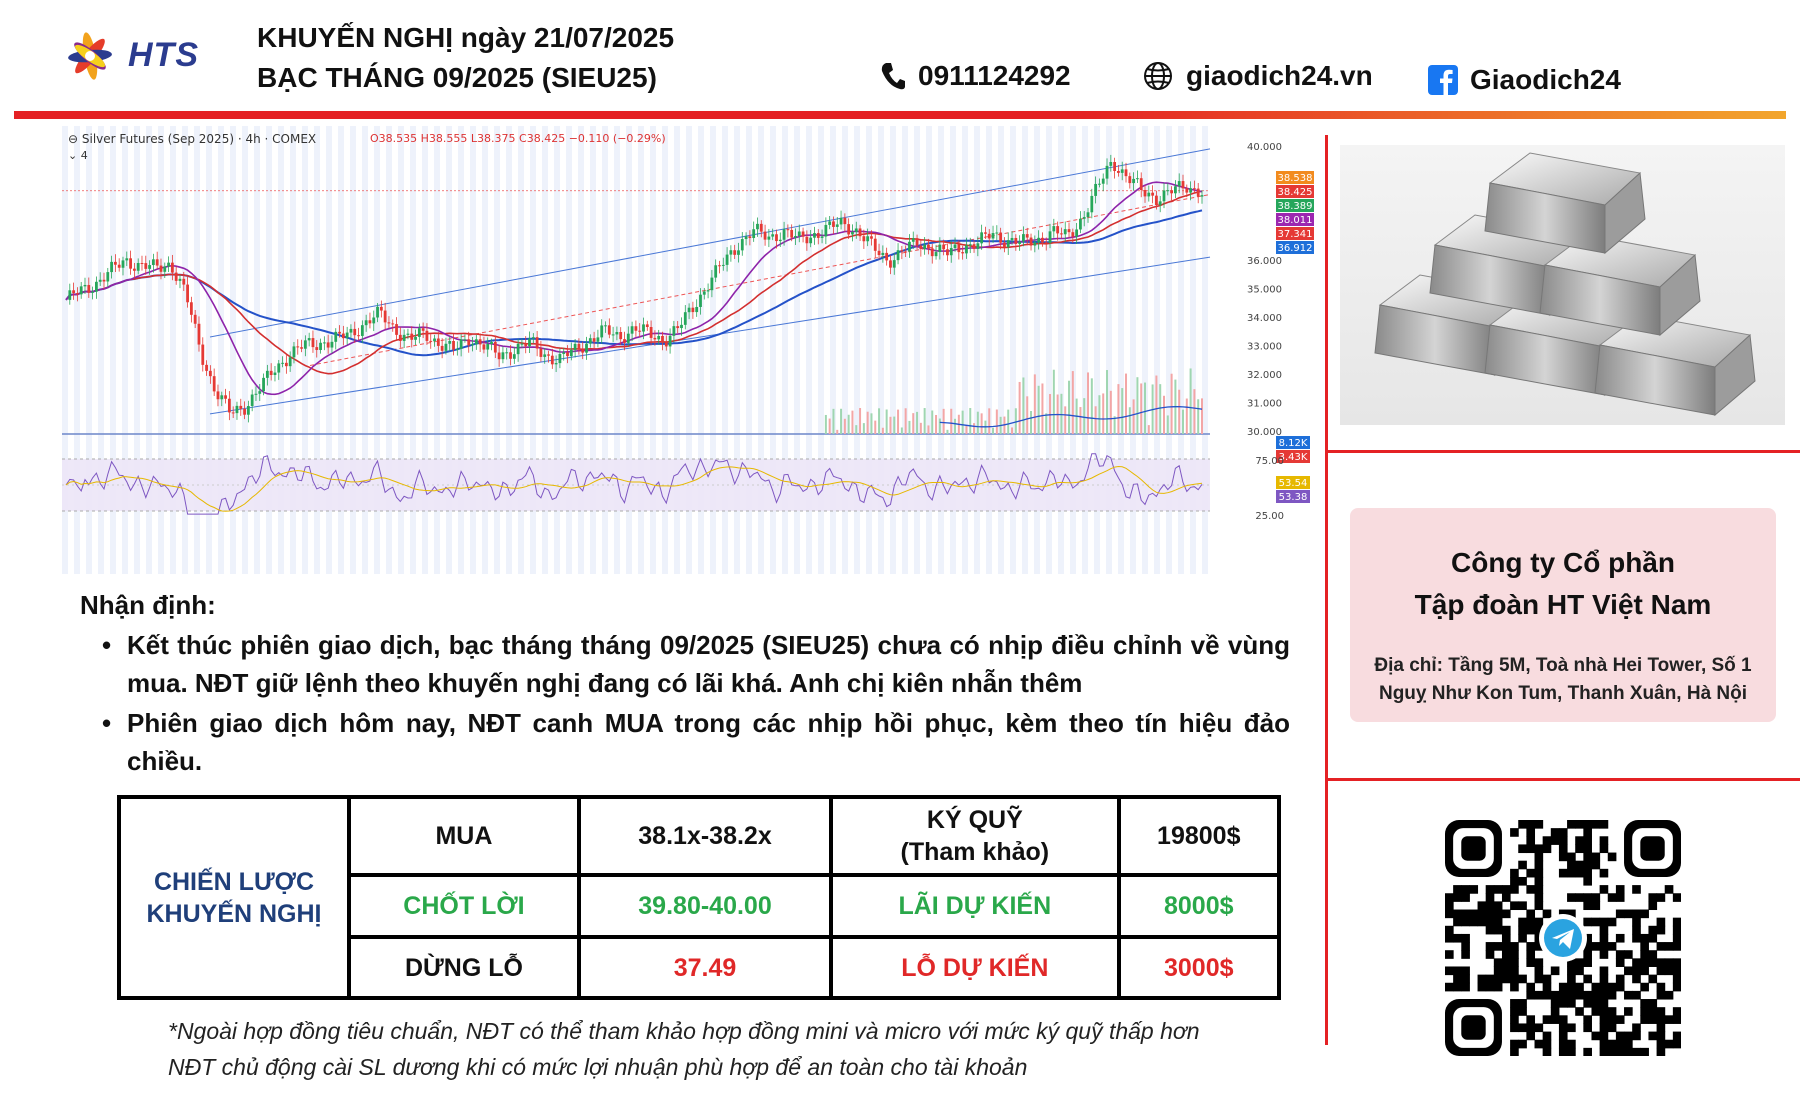 The height and width of the screenshot is (1112, 1800). I want to click on buy-label: MUA, so click(464, 836).